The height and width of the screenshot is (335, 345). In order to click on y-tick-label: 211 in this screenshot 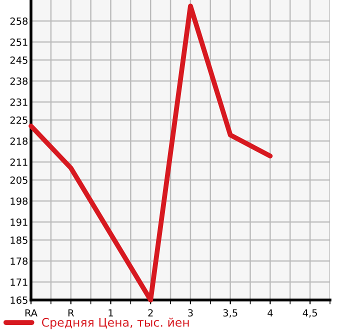, I will do `click(19, 162)`.